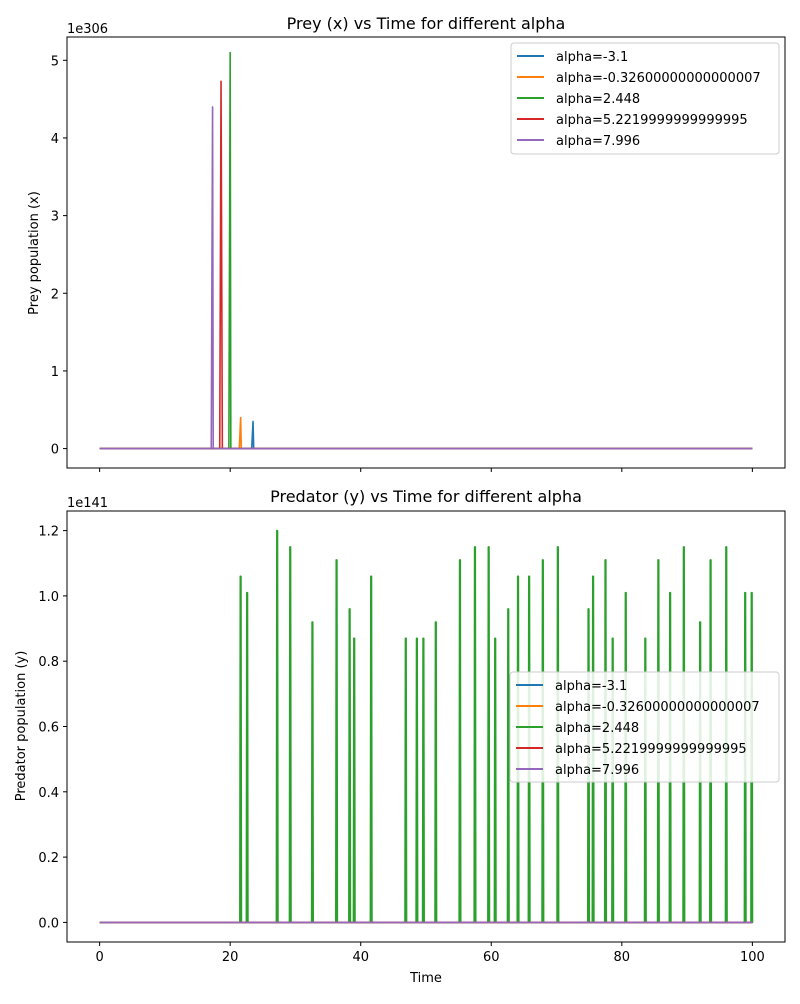 This screenshot has height=1004, width=800. Describe the element at coordinates (425, 978) in the screenshot. I see `predator-x-axis-label: Time` at that location.